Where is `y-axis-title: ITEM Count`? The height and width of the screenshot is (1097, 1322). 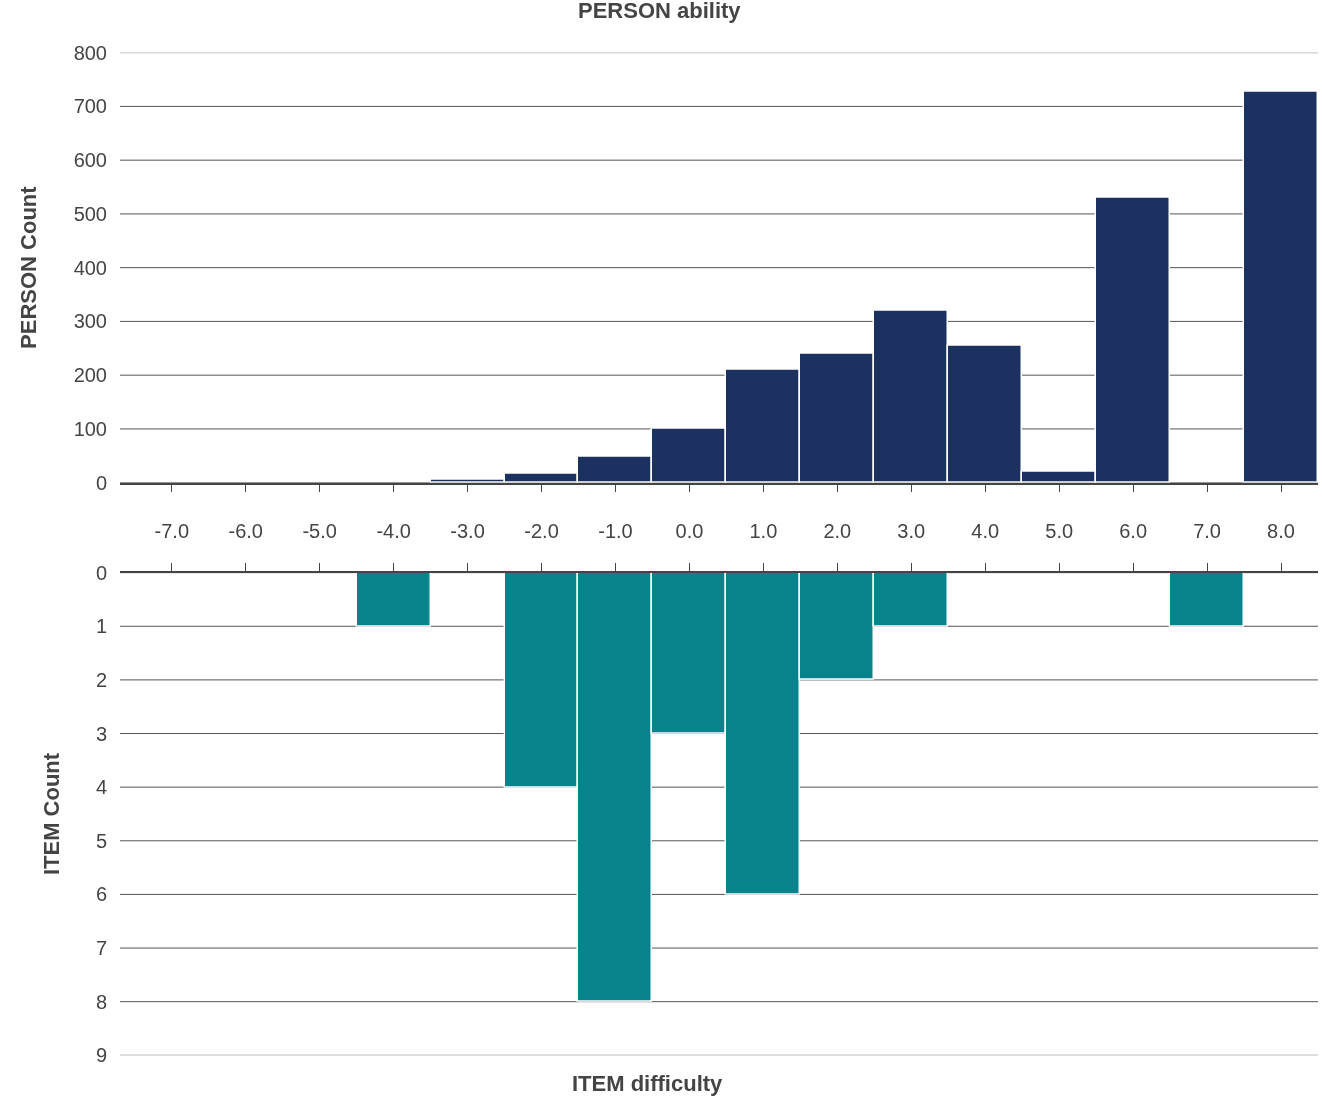 y-axis-title: ITEM Count is located at coordinates (51, 814).